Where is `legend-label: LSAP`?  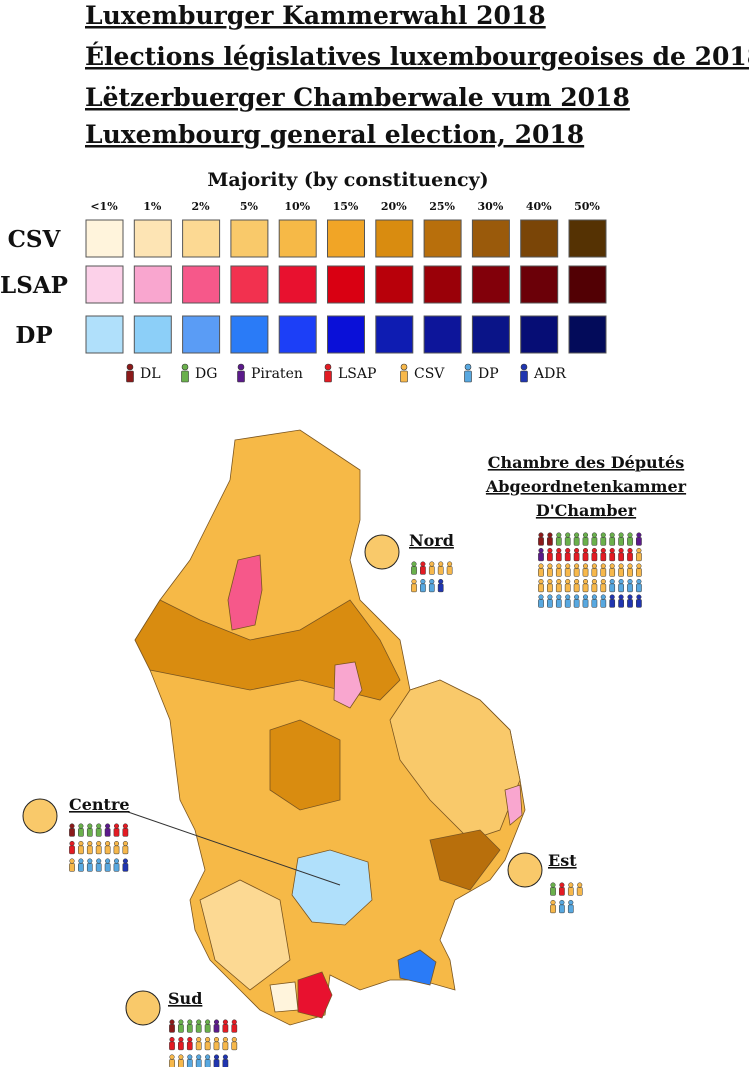
legend-label: LSAP is located at coordinates (357, 374).